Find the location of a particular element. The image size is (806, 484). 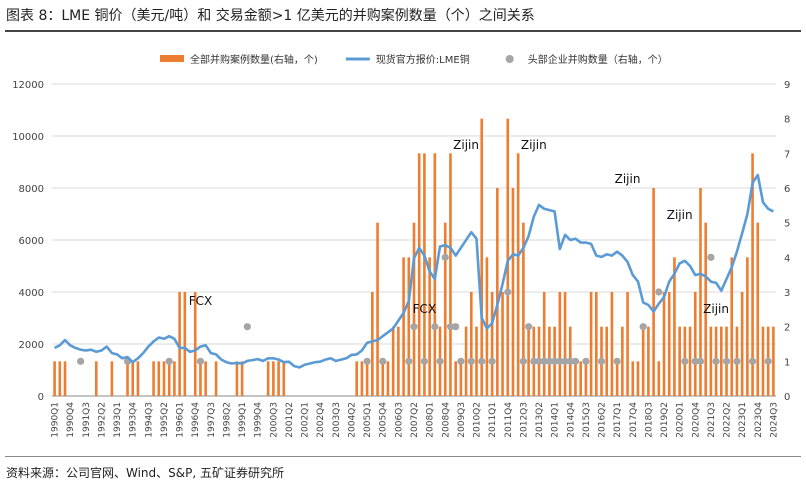

x-tick-label: 2020Q4 is located at coordinates (696, 420).